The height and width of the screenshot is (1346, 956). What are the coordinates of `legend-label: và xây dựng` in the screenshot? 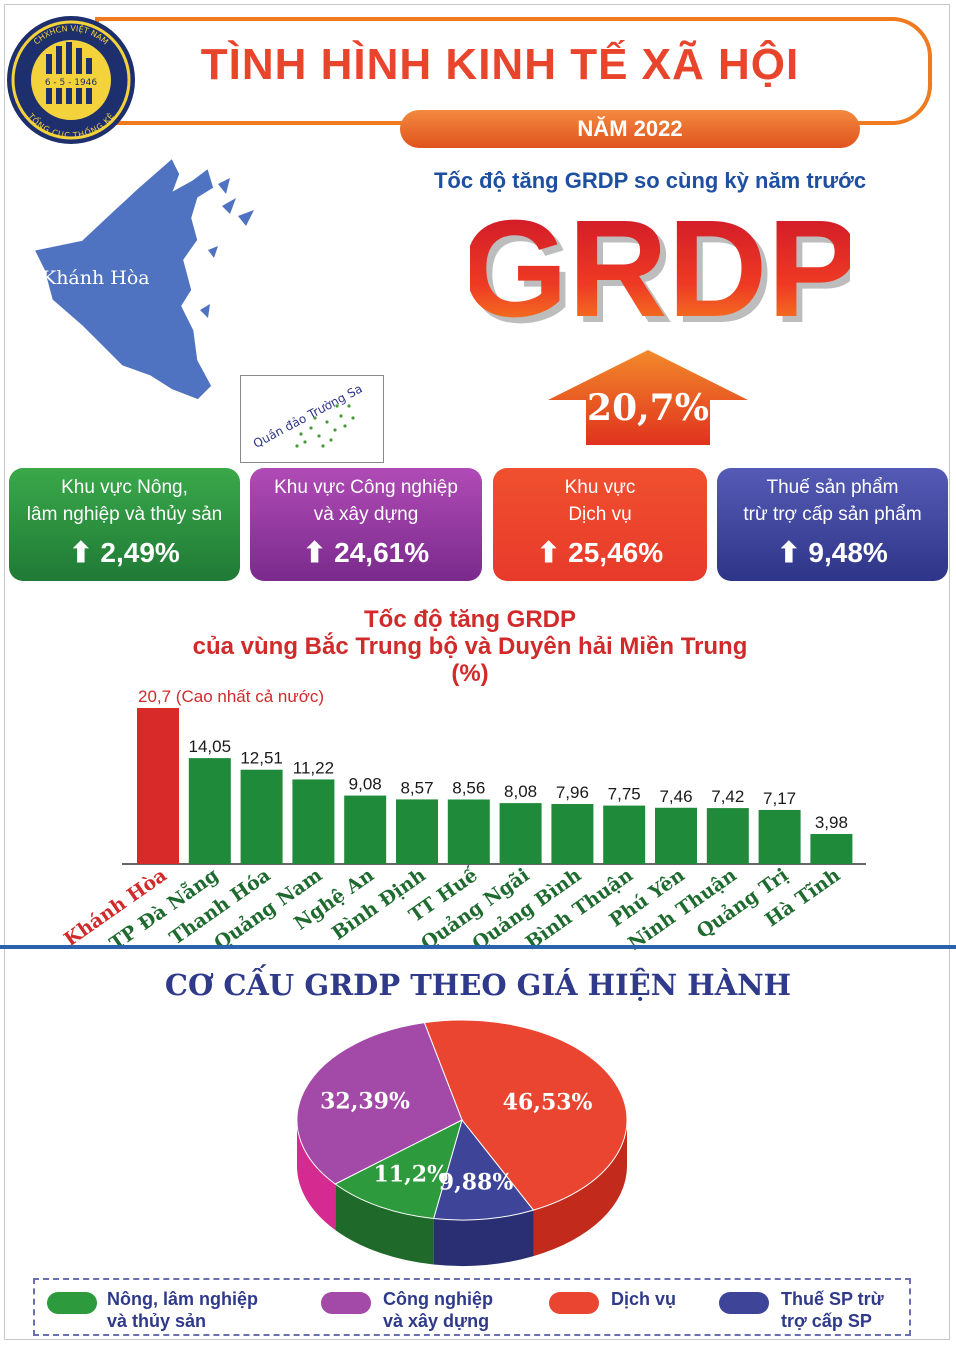 It's located at (436, 1321).